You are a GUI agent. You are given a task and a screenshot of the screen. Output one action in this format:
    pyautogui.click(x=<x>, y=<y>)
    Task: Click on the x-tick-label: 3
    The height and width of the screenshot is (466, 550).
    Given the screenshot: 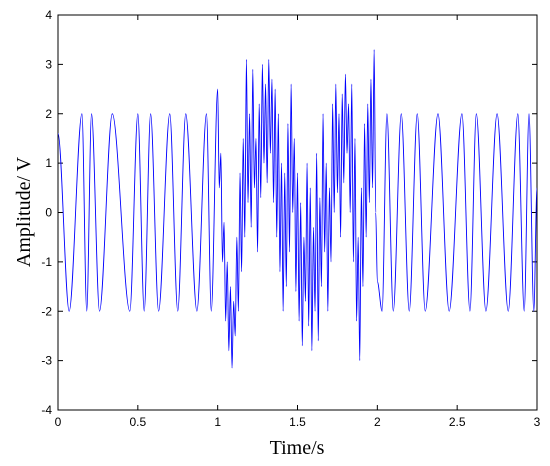 What is the action you would take?
    pyautogui.click(x=537, y=422)
    